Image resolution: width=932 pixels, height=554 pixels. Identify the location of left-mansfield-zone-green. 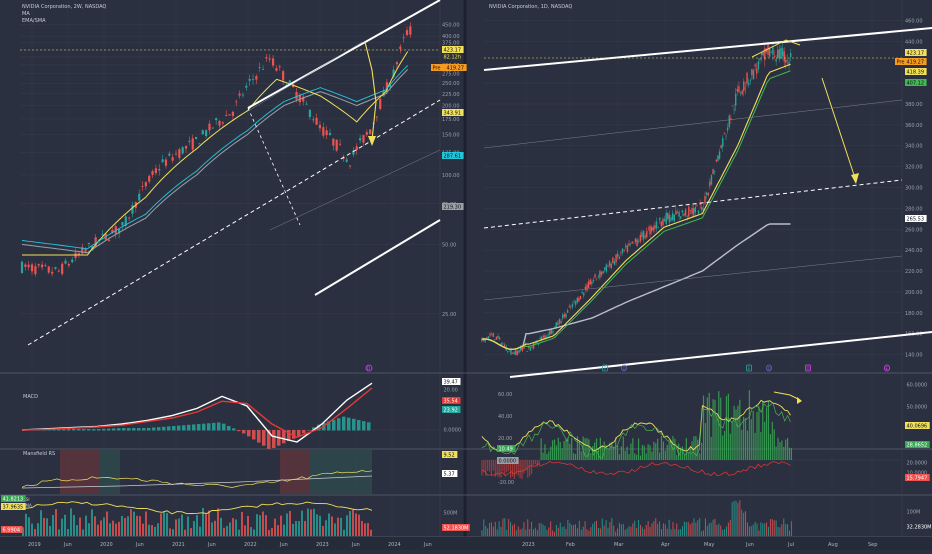
(110, 472).